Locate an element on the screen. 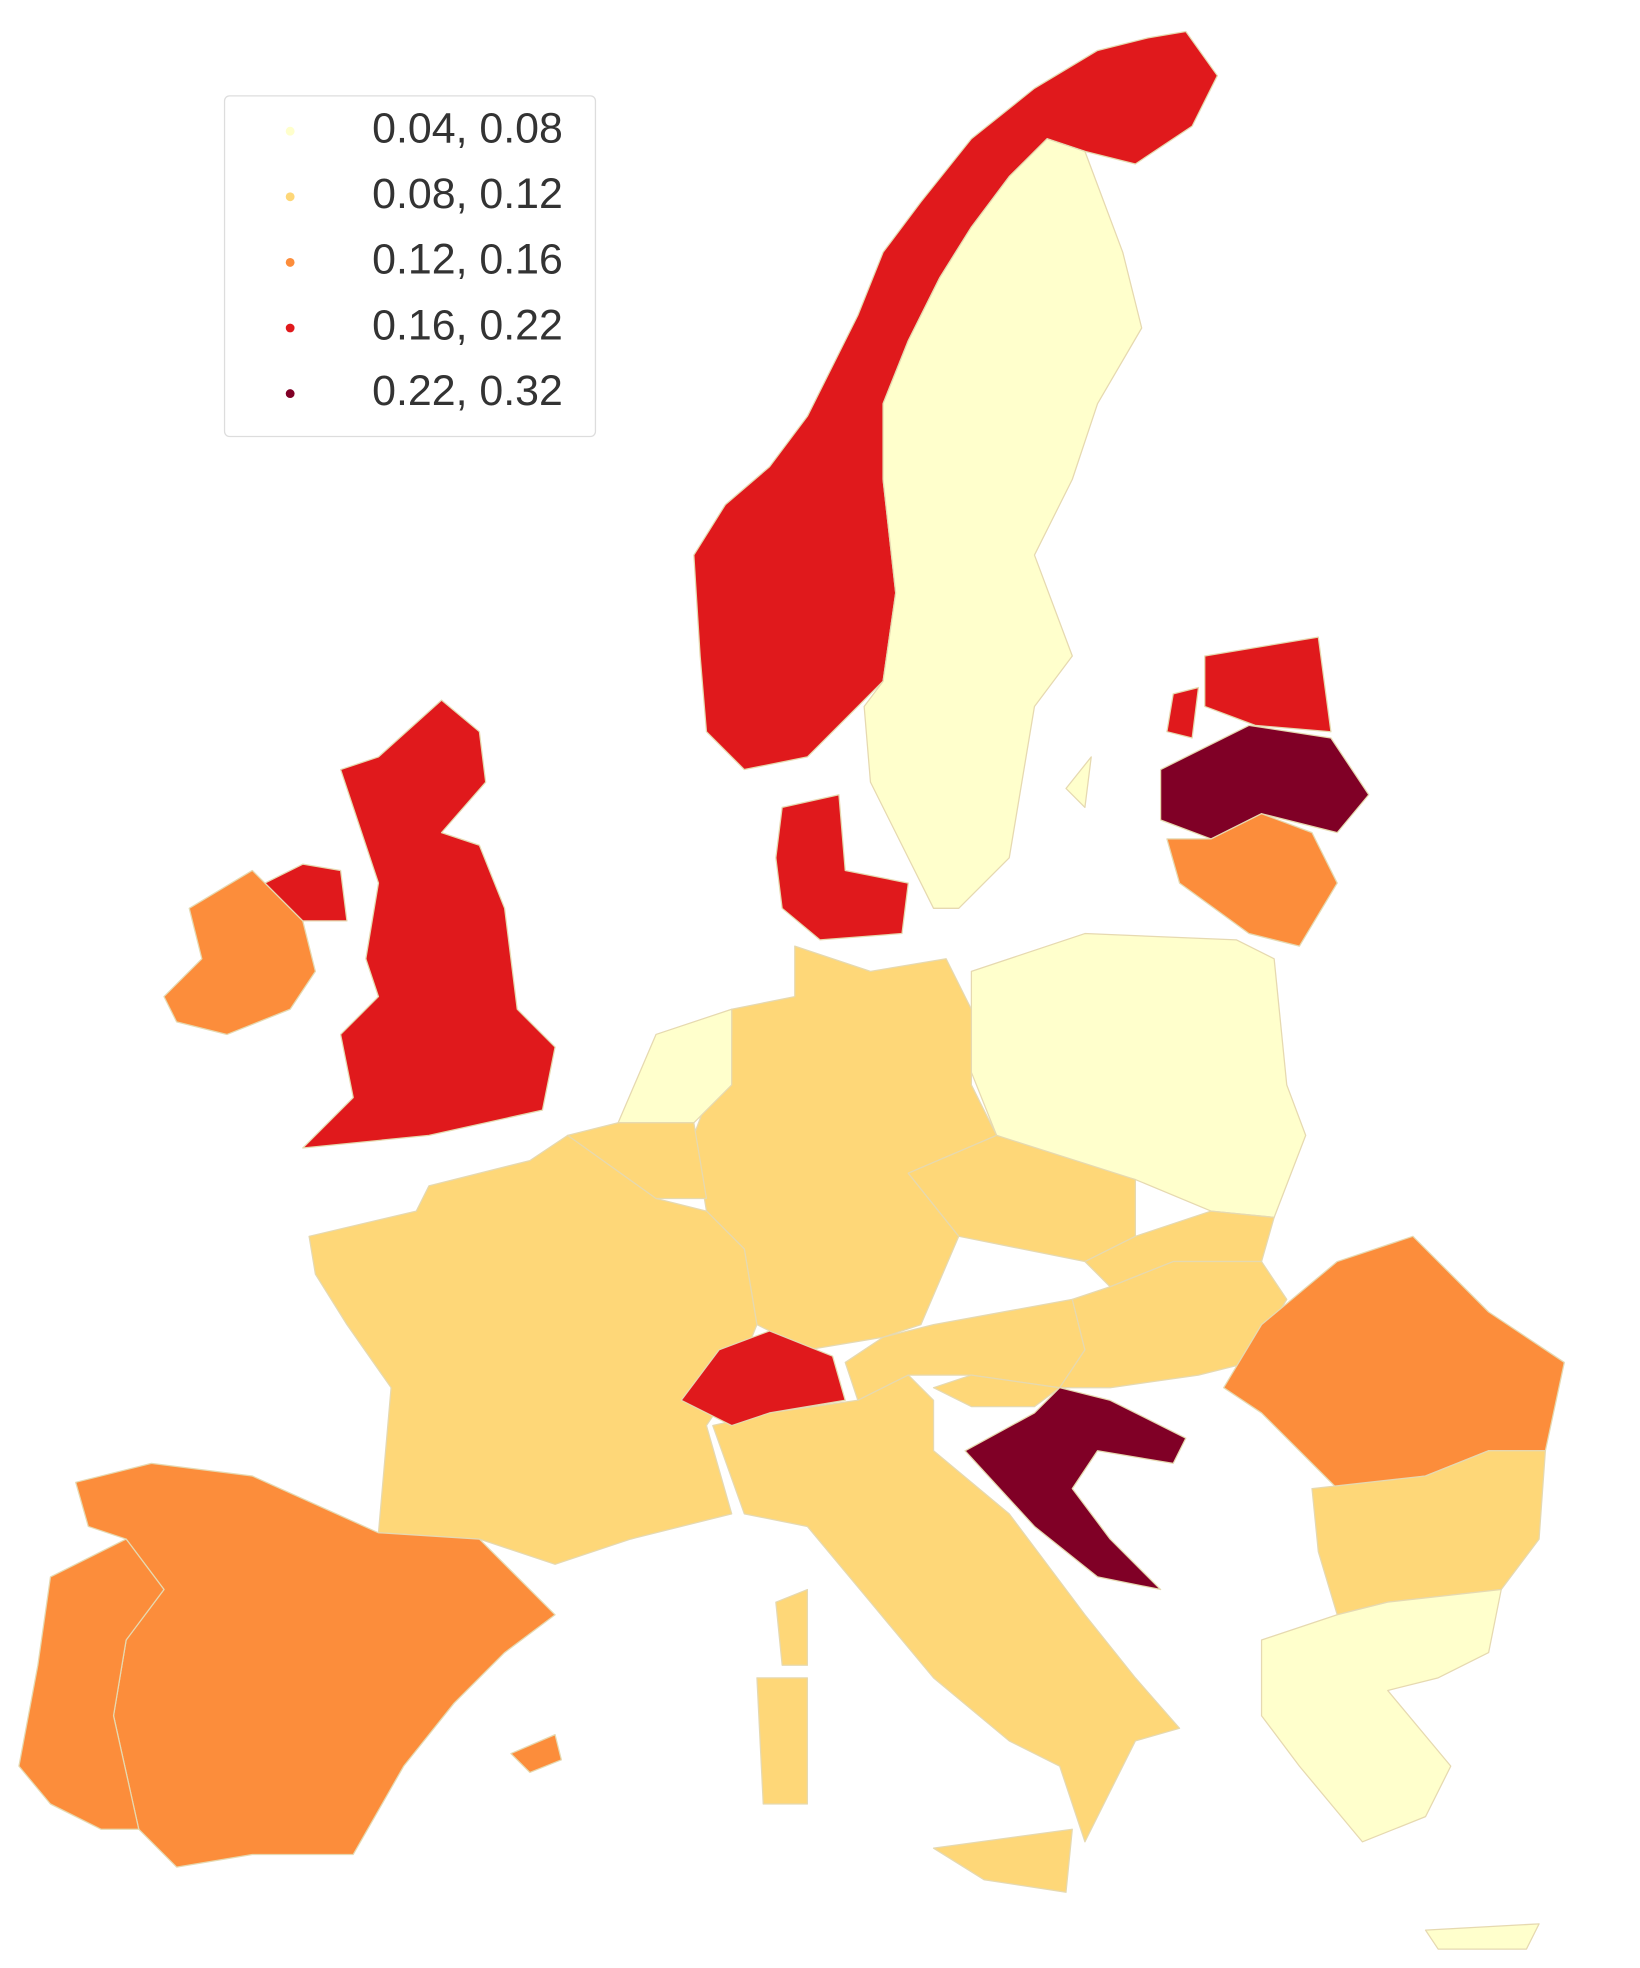 Image resolution: width=1640 pixels, height=1968 pixels. legend-label: 0.08, 0.12 is located at coordinates (467, 194).